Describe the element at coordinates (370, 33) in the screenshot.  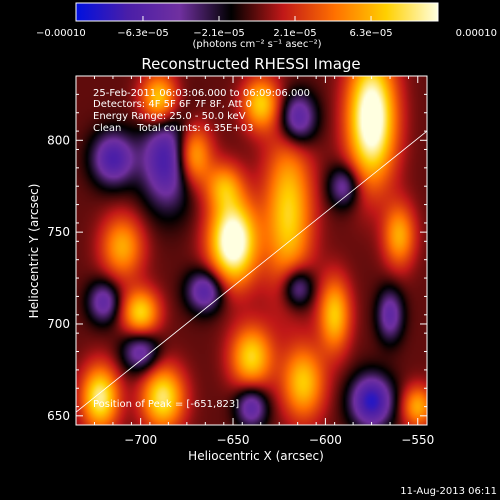
I see `colorbar-tick-label: 6.3e−05` at that location.